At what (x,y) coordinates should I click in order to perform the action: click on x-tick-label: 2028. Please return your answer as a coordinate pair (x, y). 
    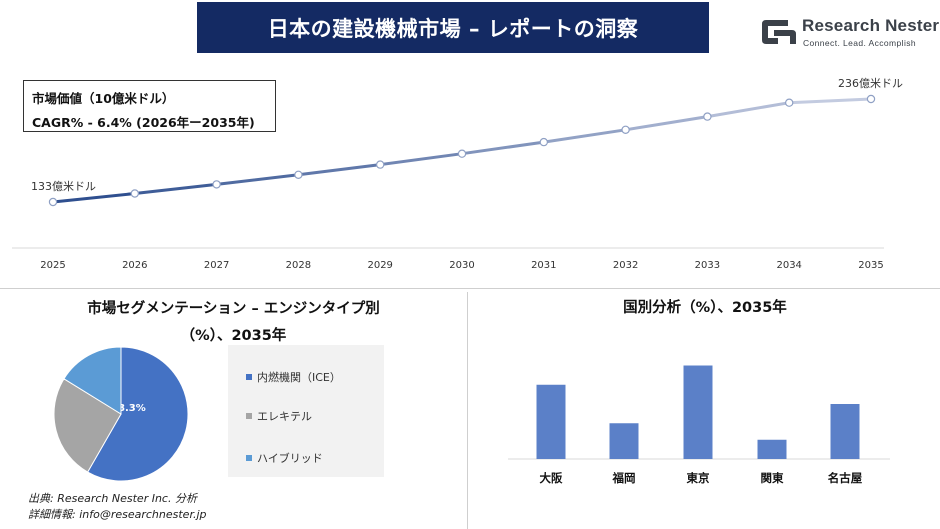
    Looking at the image, I should click on (298, 265).